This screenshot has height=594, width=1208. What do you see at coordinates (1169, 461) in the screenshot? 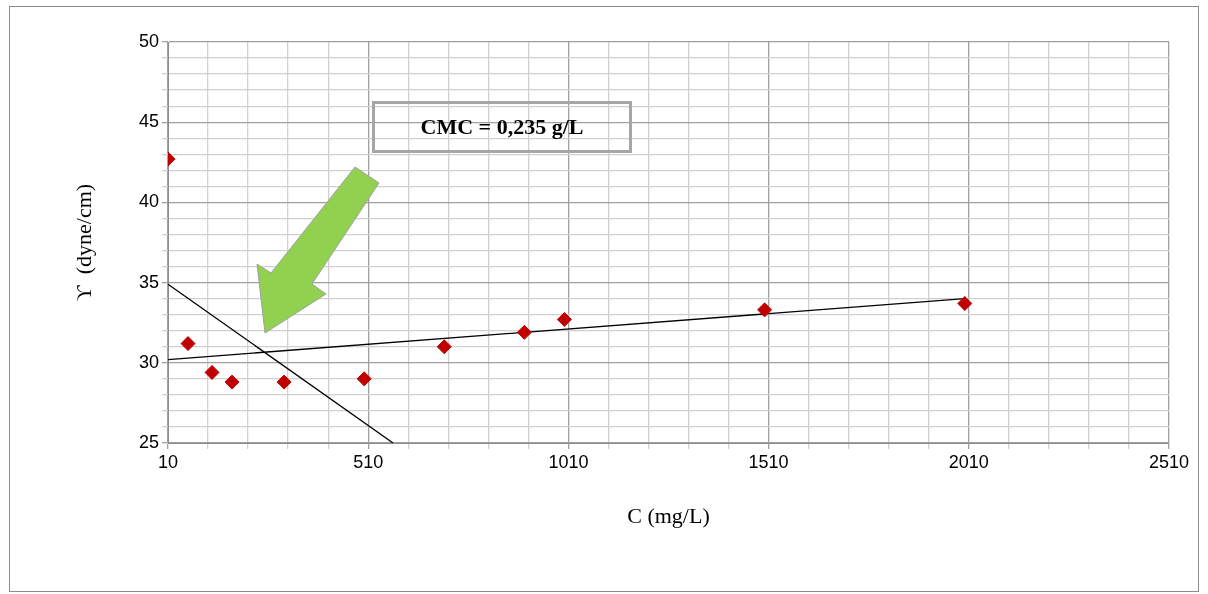
I see `x-tick-label: 2510` at bounding box center [1169, 461].